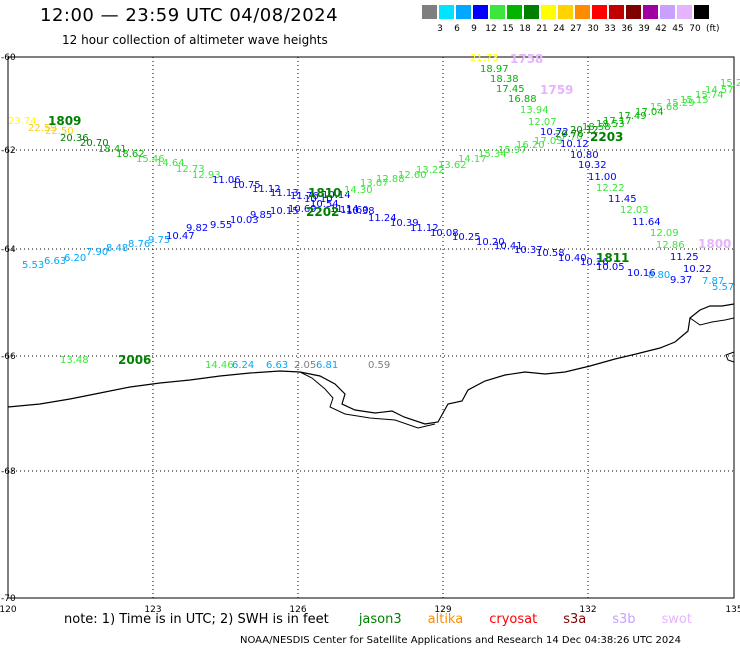 The image size is (740, 650). I want to click on swh-value-label: 0.59, so click(379, 365).